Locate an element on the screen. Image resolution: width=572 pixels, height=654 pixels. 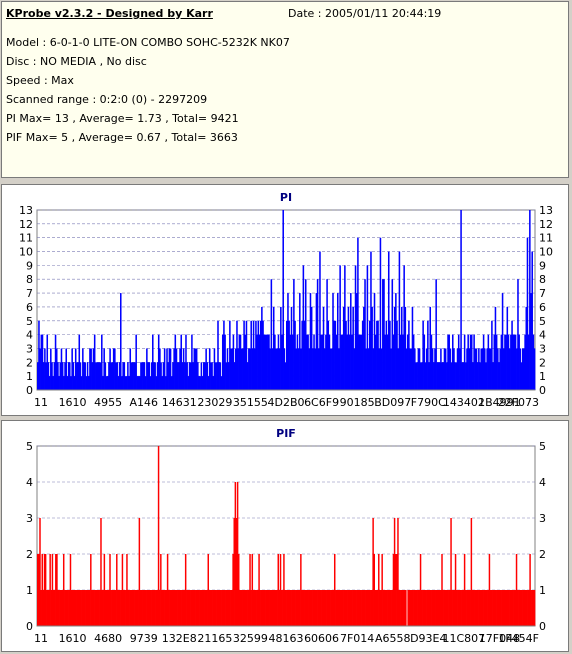
pi-x-tick: 35155 is located at coordinates (250, 402).